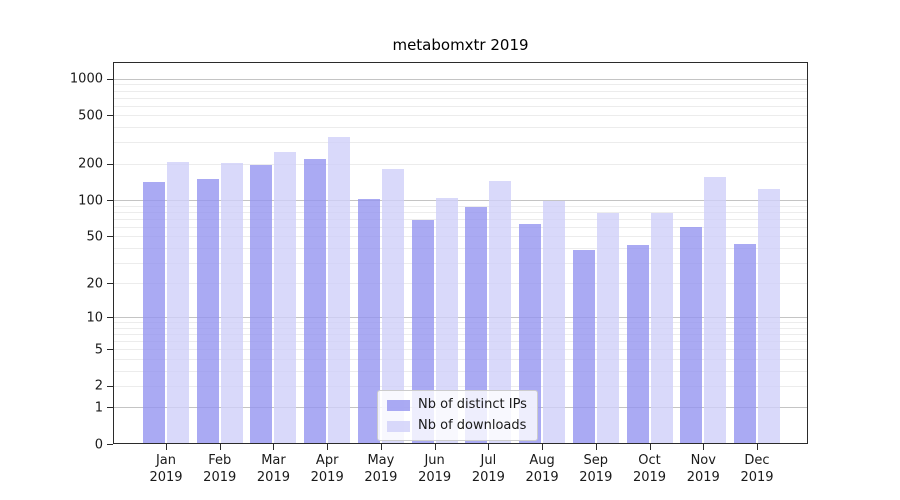 The height and width of the screenshot is (500, 900). Describe the element at coordinates (166, 477) in the screenshot. I see `x-tick-year-jan: 2019` at that location.